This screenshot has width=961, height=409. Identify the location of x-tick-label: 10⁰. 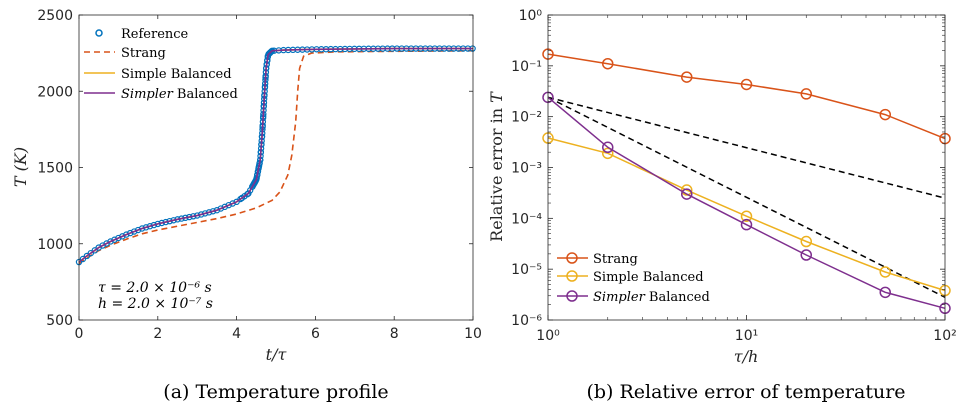
(548, 336).